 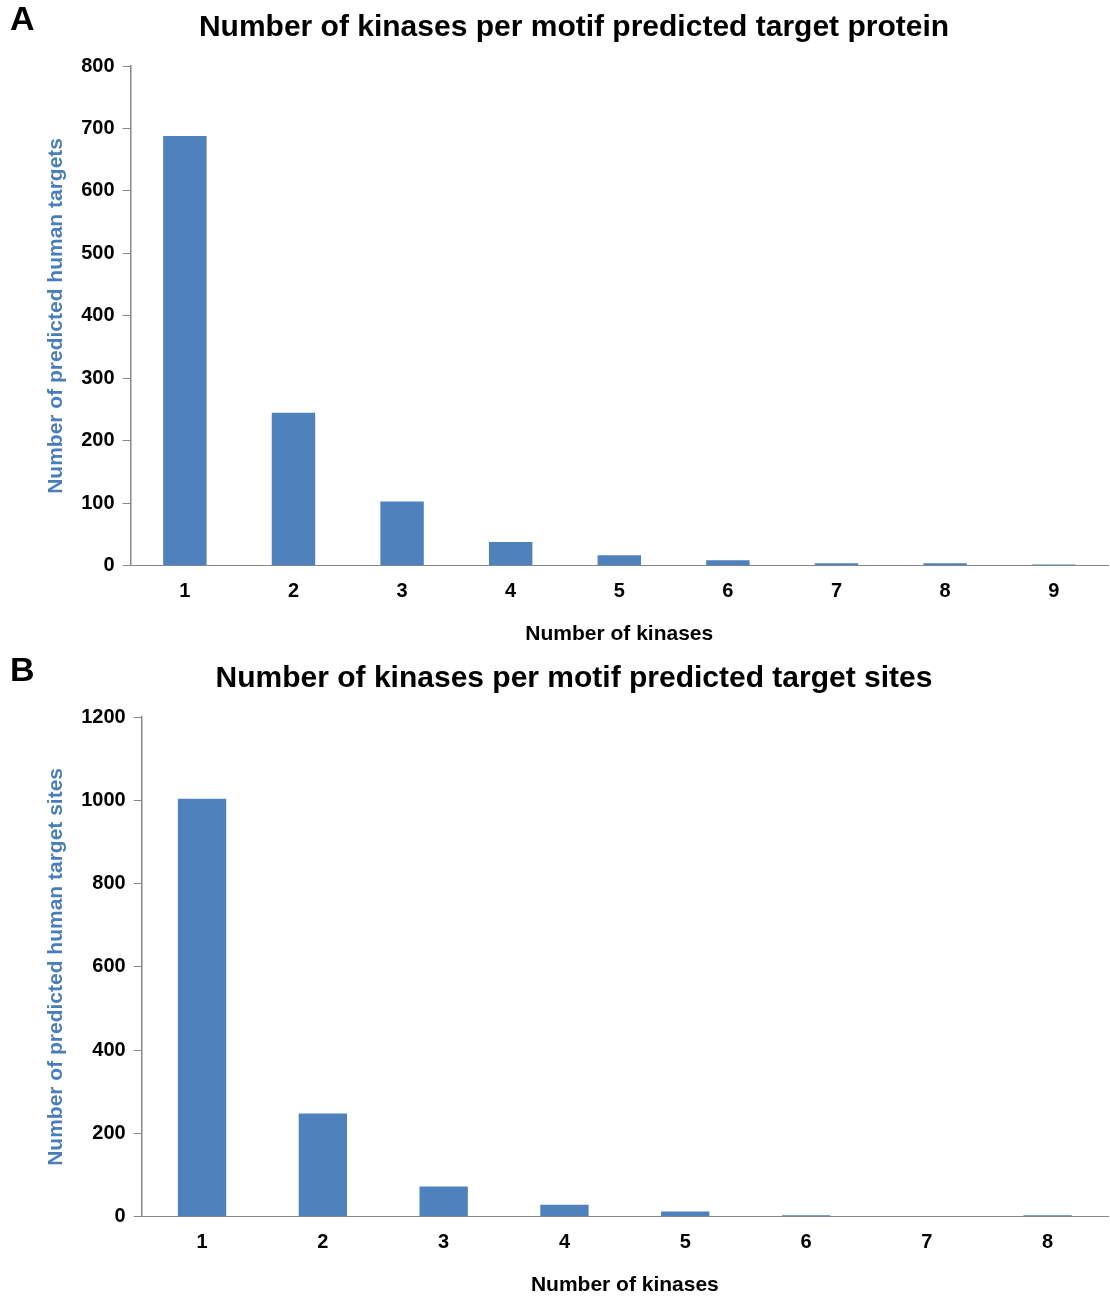 I want to click on x-tick-label: 9, so click(x=1054, y=590).